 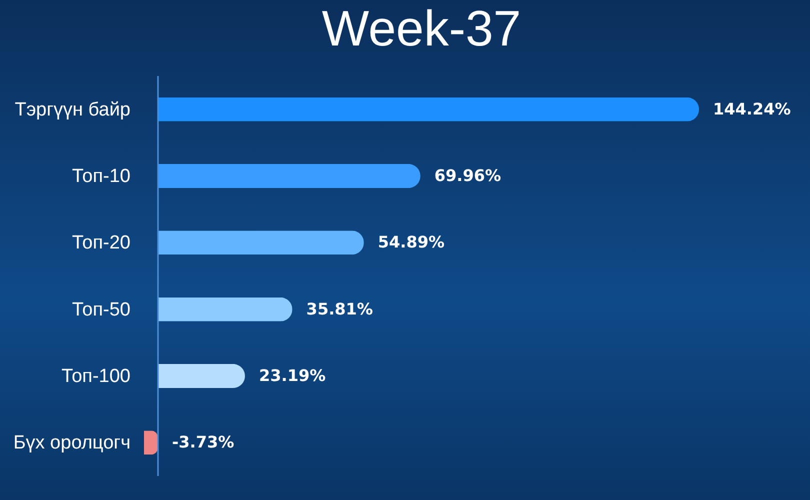 What do you see at coordinates (752, 108) in the screenshot?
I see `data-label: 144.24%` at bounding box center [752, 108].